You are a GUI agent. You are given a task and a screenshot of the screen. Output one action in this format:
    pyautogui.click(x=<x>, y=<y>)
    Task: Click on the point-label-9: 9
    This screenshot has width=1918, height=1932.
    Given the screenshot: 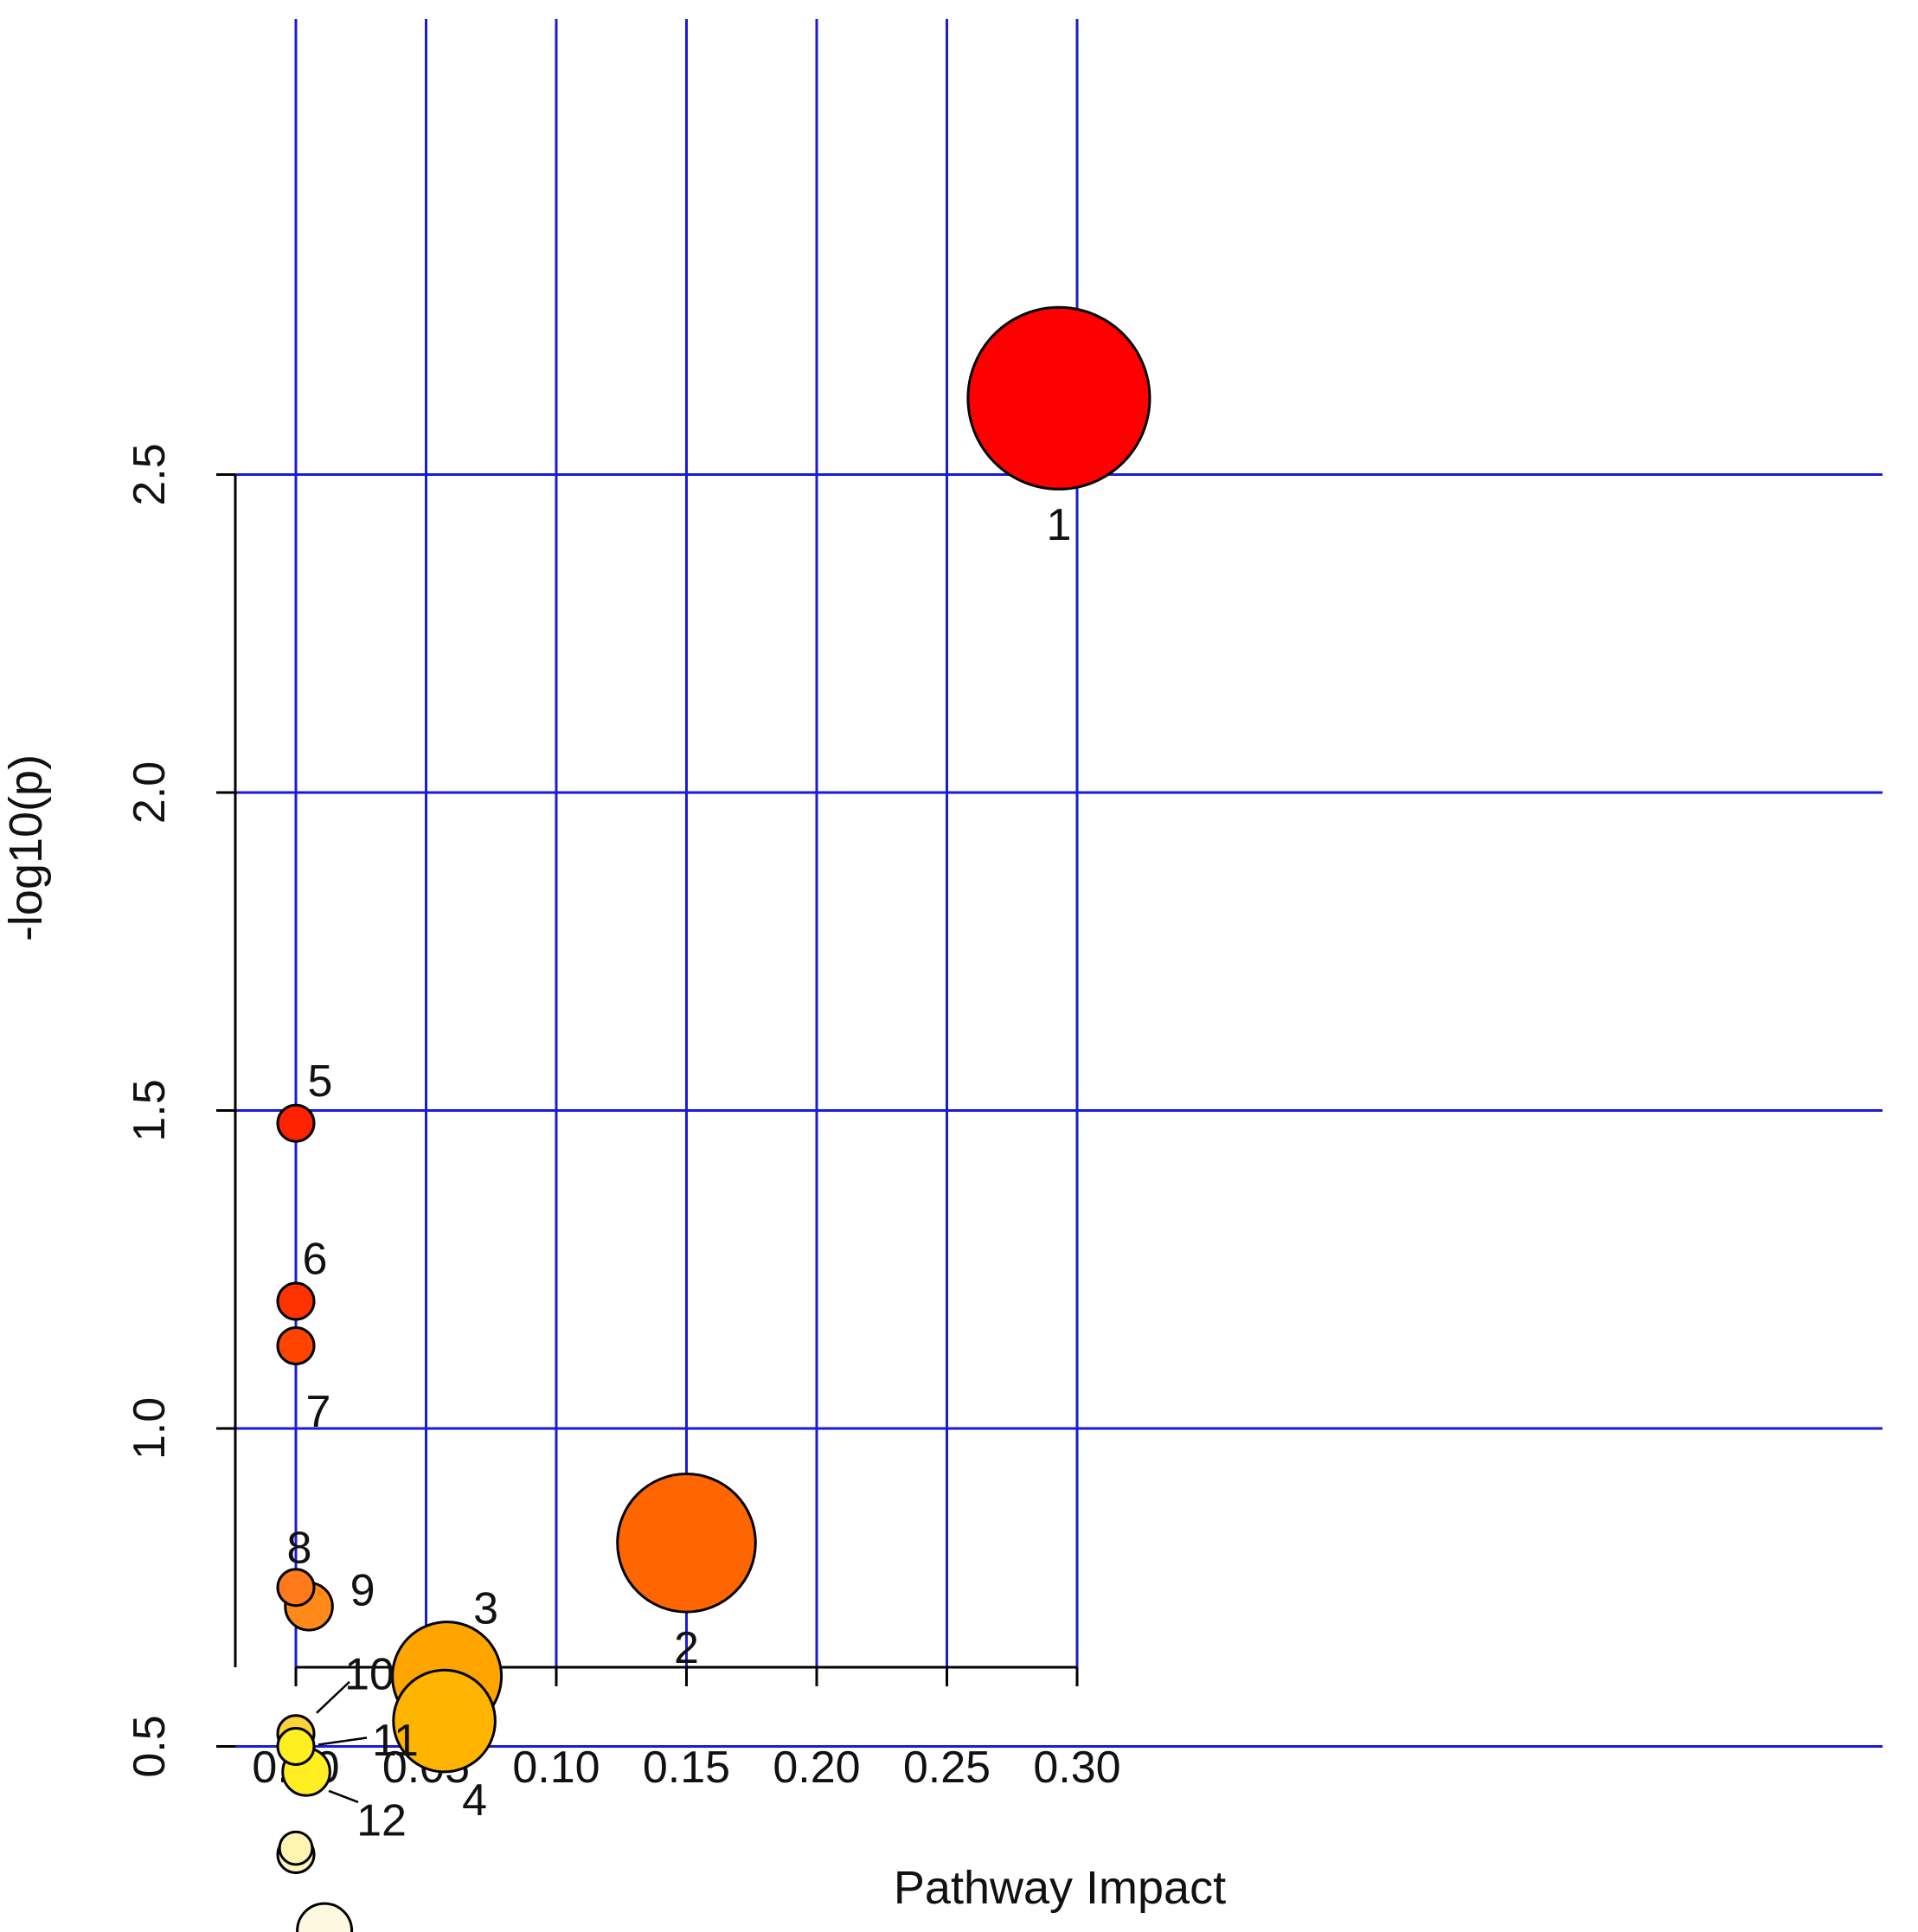 What is the action you would take?
    pyautogui.click(x=362, y=1591)
    